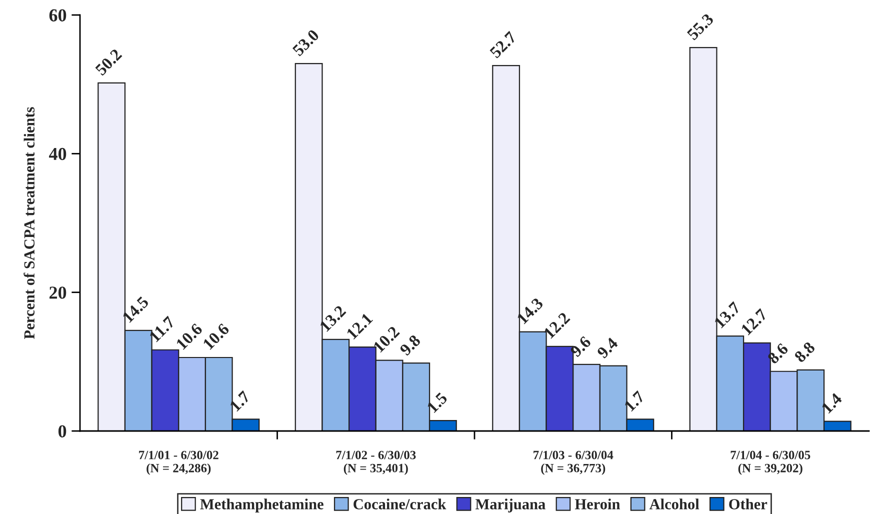 This screenshot has height=514, width=873. I want to click on data-label: 12.2, so click(557, 325).